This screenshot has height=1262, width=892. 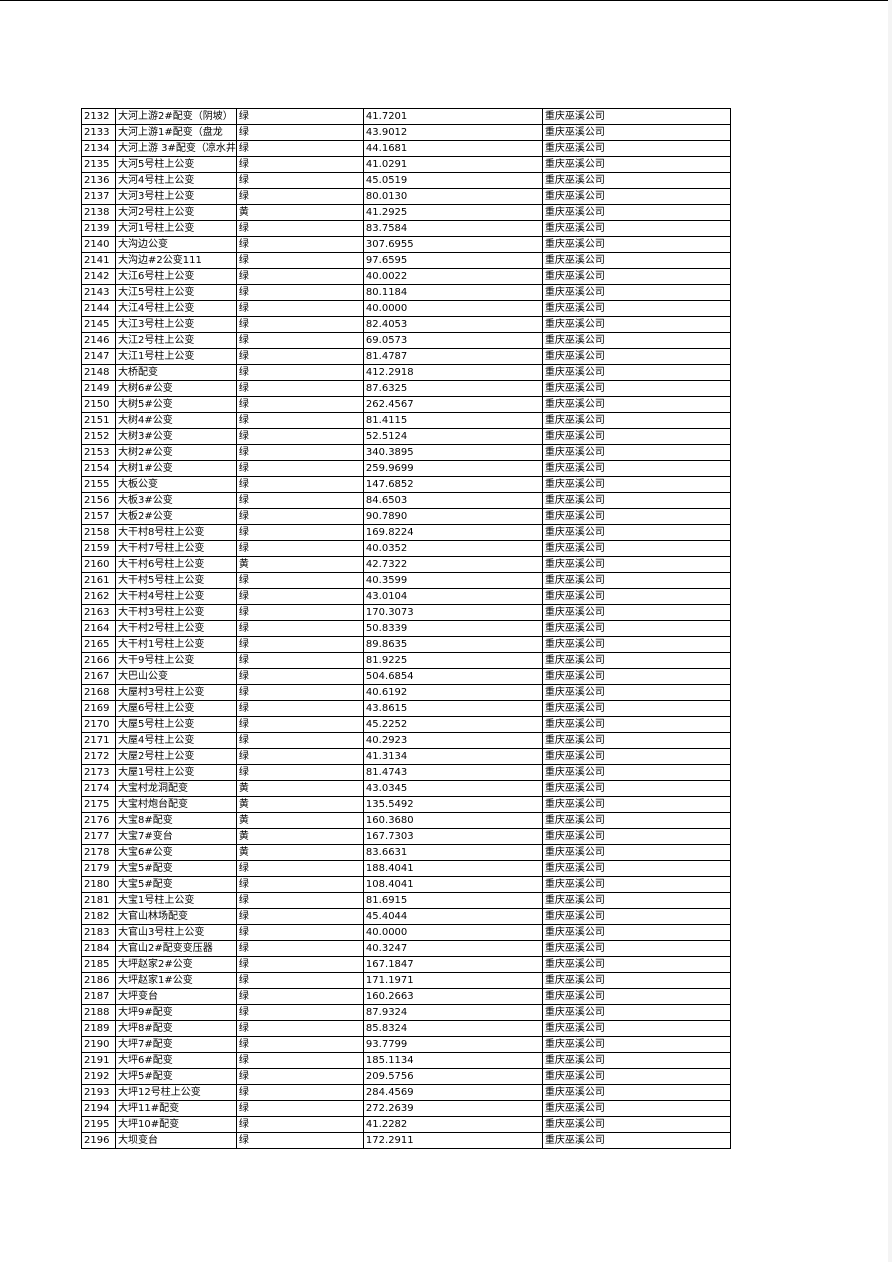 What do you see at coordinates (98, 532) in the screenshot?
I see `row-number-cell: 2158` at bounding box center [98, 532].